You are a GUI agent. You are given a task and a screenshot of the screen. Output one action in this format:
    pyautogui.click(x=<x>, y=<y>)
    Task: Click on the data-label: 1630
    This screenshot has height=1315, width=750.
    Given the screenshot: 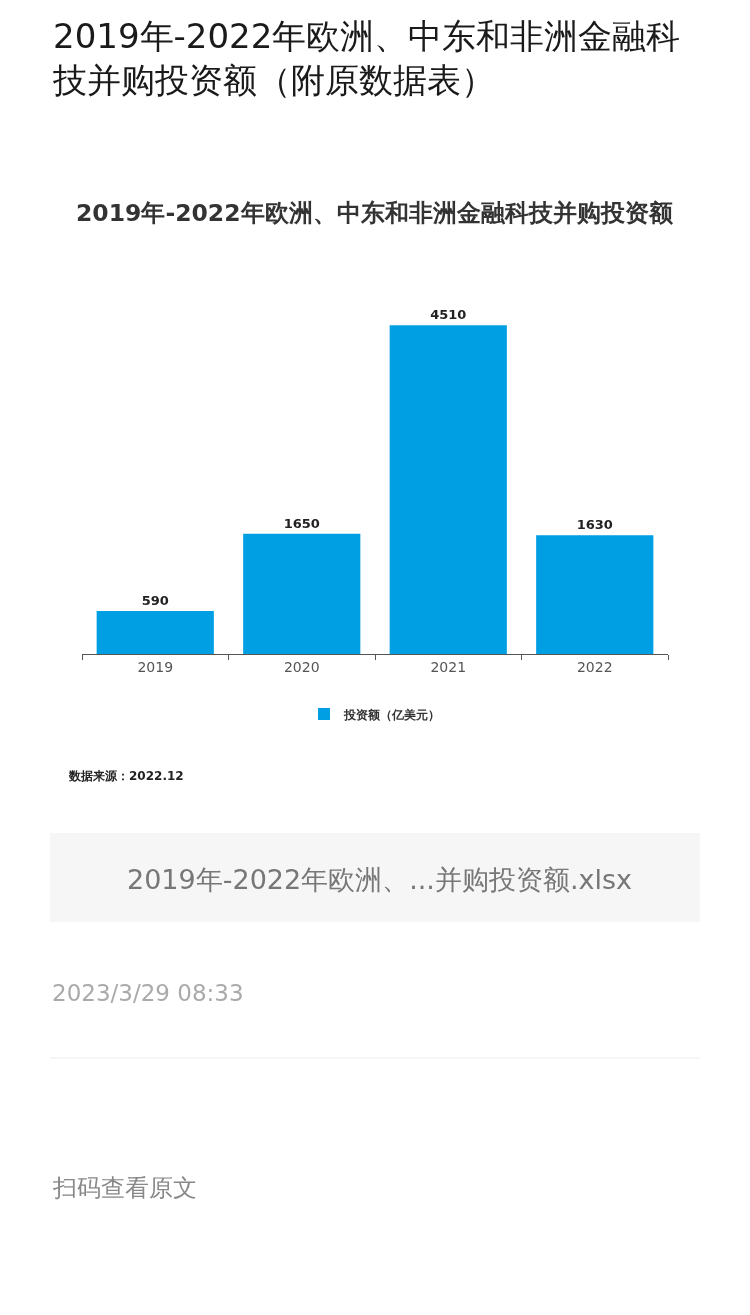 What is the action you would take?
    pyautogui.click(x=594, y=525)
    